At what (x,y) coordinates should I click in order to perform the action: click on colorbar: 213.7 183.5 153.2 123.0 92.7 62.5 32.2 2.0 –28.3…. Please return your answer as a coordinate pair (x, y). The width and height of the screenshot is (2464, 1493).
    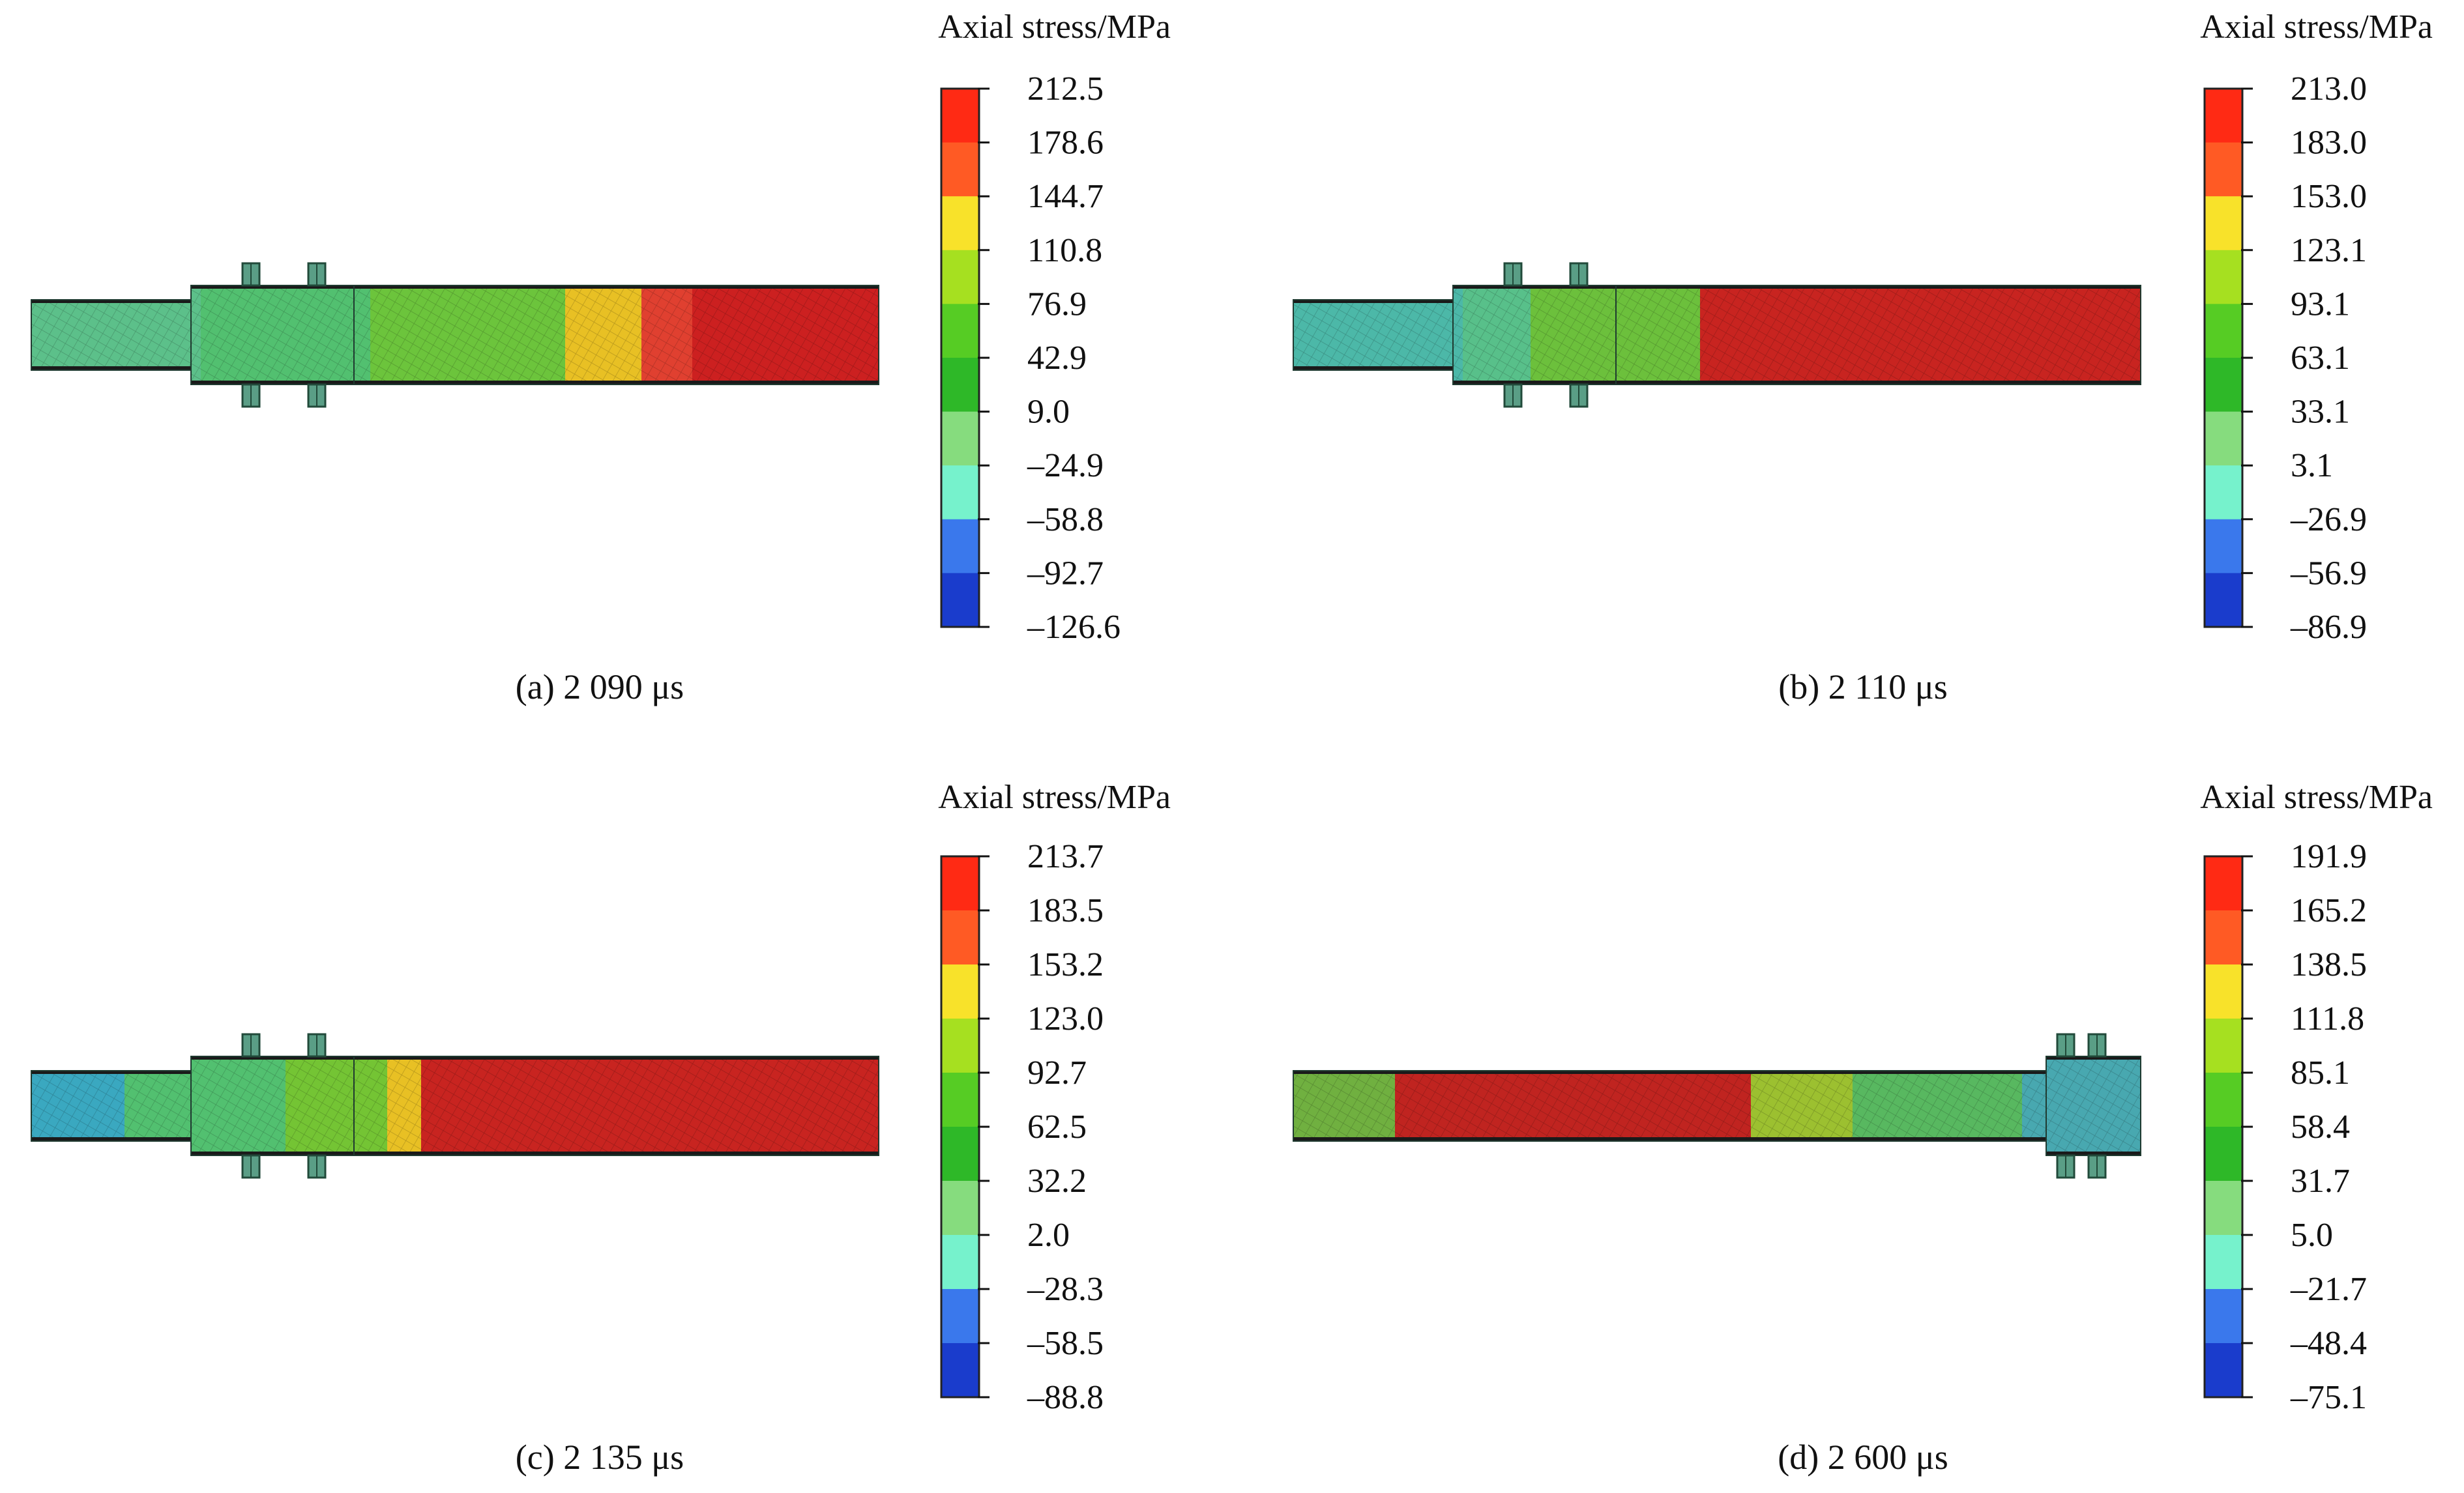
    Looking at the image, I should click on (1022, 1127).